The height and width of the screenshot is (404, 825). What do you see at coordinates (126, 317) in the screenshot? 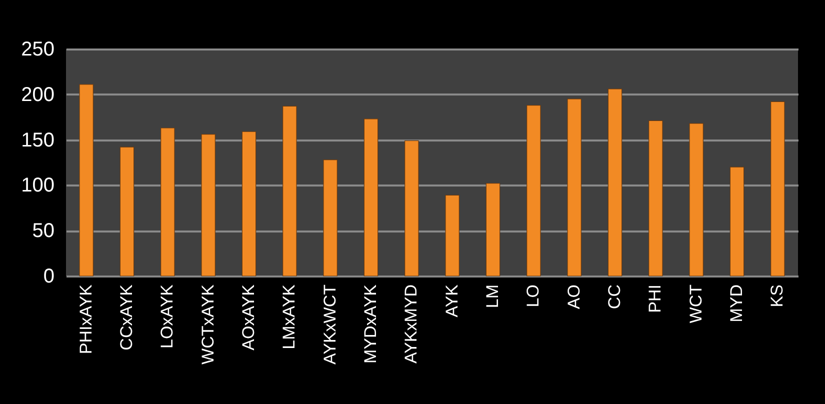
I see `x-tick-label: CCxAYK` at bounding box center [126, 317].